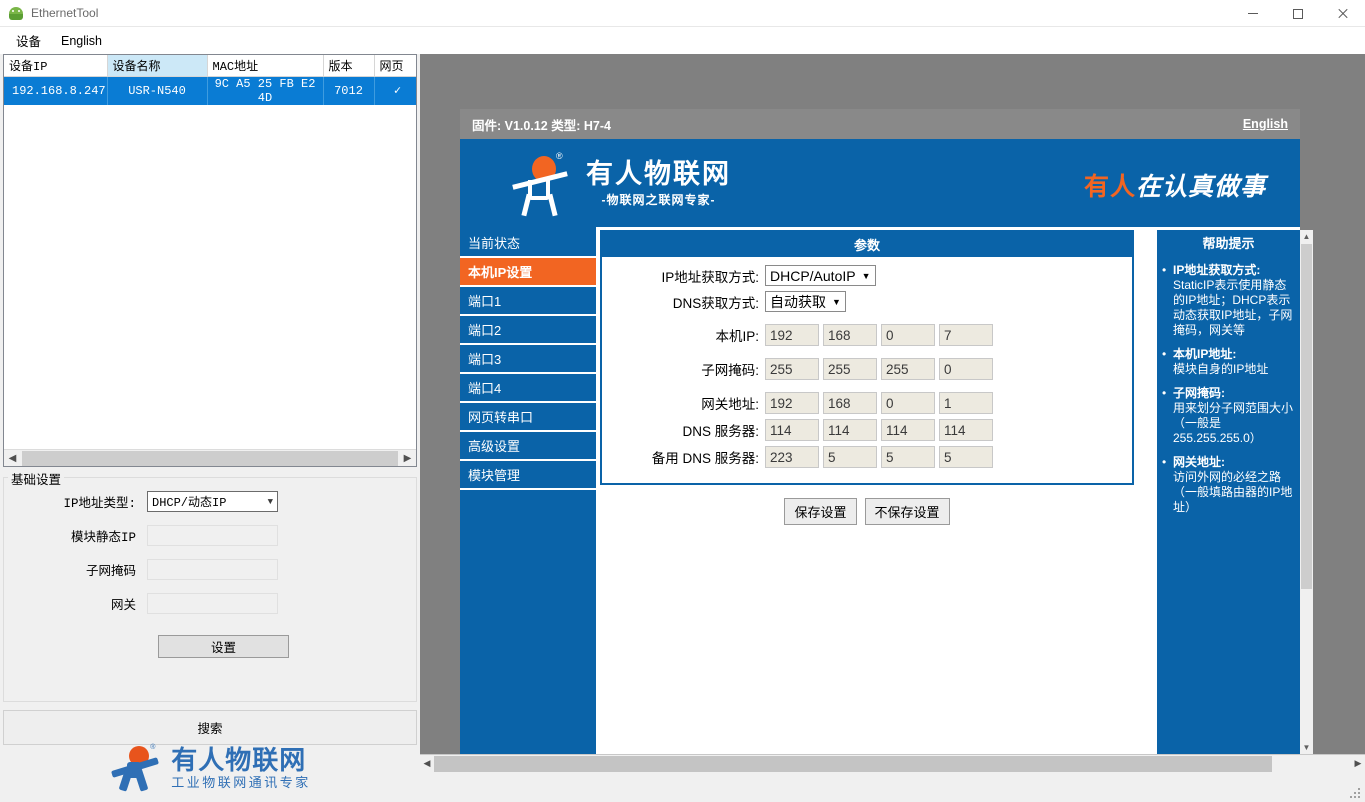  I want to click on row-dns-mode: DNS获取方式: 自动获取 ▼, so click(867, 301).